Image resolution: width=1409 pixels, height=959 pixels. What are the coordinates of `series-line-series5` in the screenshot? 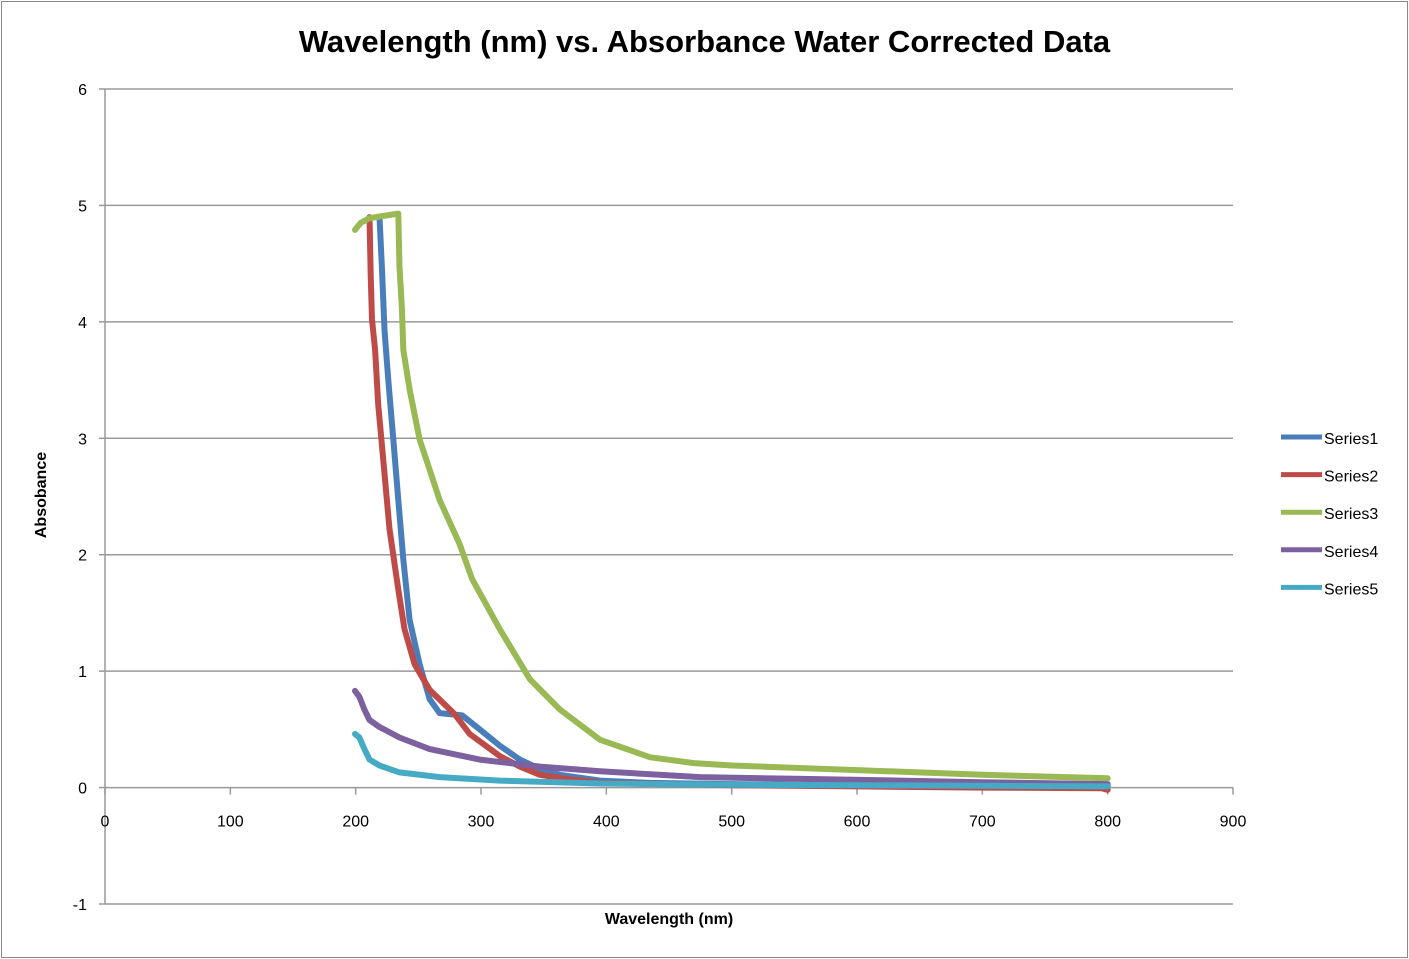 It's located at (731, 760).